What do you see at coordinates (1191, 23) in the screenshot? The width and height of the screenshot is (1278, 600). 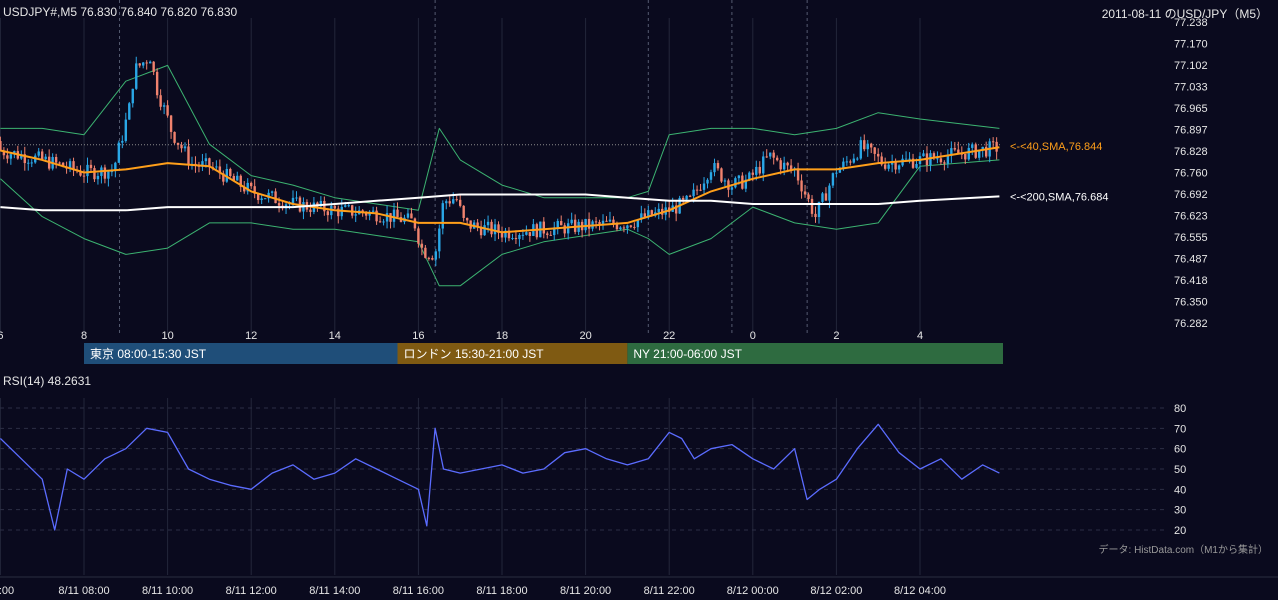 I see `price-tick-label: 77.238` at bounding box center [1191, 23].